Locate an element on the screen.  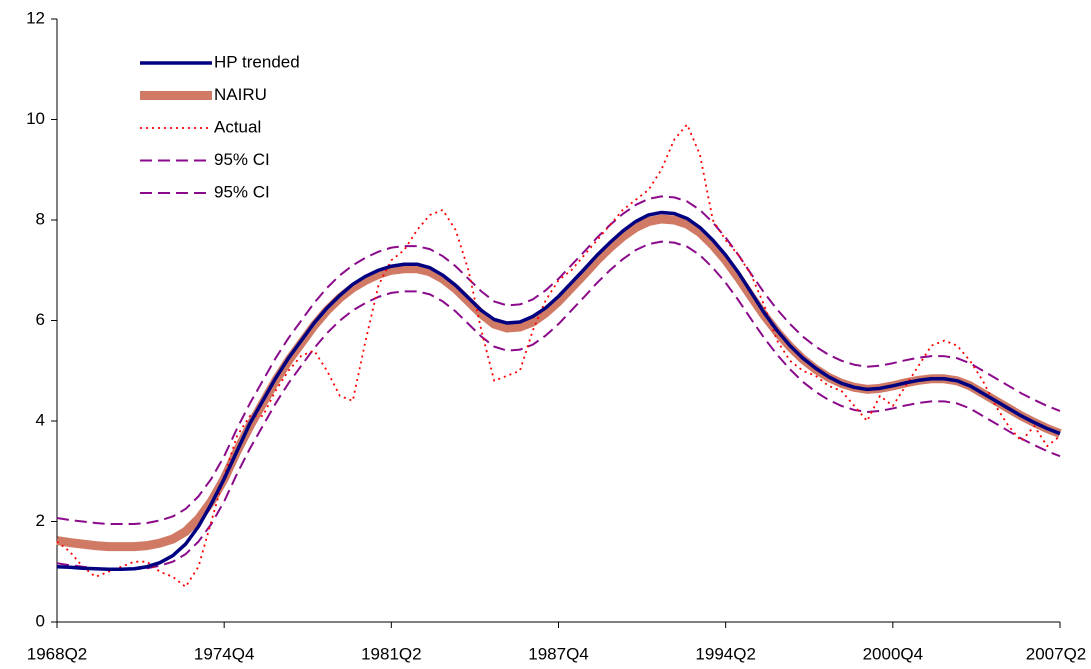
legend-label: Actual is located at coordinates (237, 126).